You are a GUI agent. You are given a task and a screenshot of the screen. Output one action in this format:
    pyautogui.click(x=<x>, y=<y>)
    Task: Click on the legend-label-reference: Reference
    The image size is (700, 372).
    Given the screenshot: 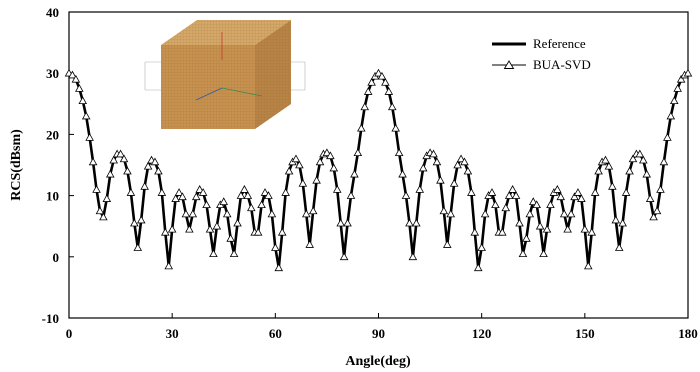 What is the action you would take?
    pyautogui.click(x=559, y=43)
    